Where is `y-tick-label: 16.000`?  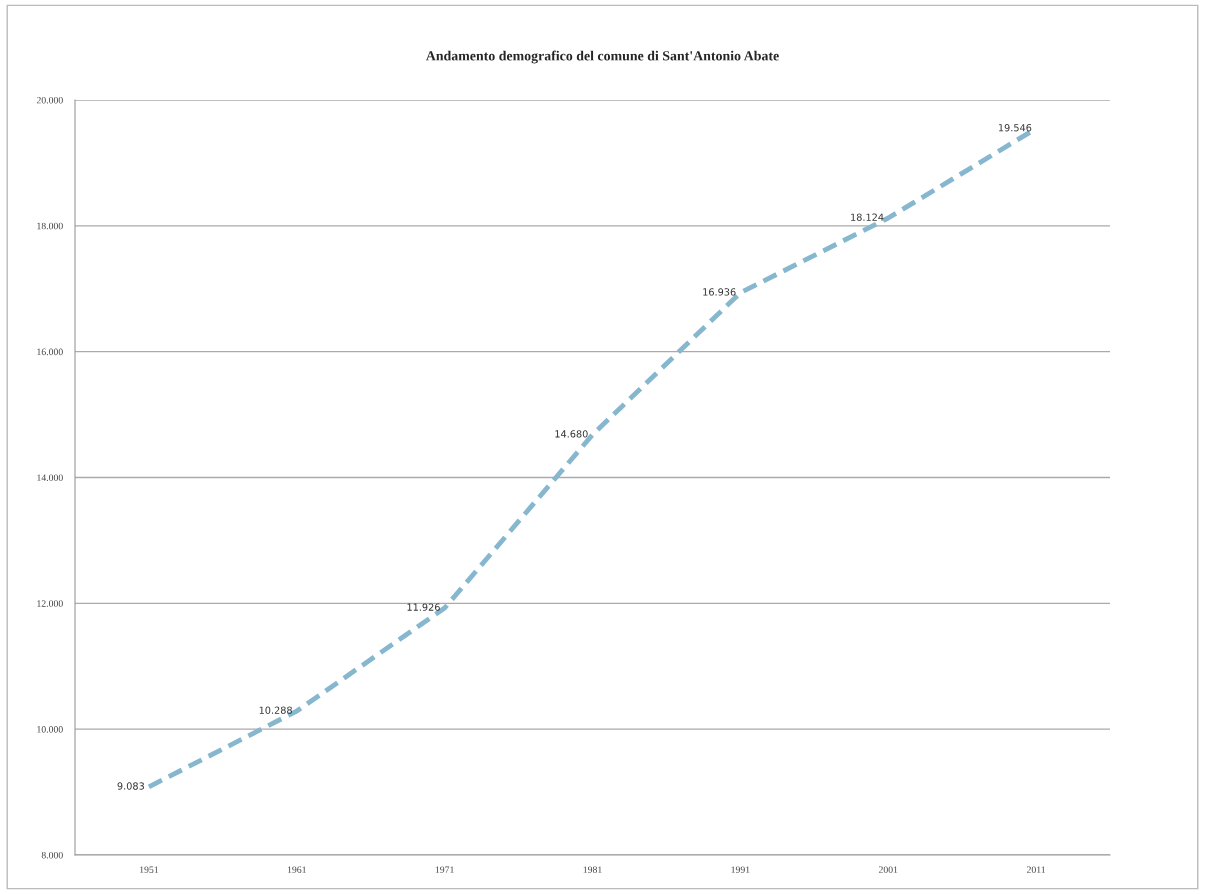 y-tick-label: 16.000 is located at coordinates (50, 352).